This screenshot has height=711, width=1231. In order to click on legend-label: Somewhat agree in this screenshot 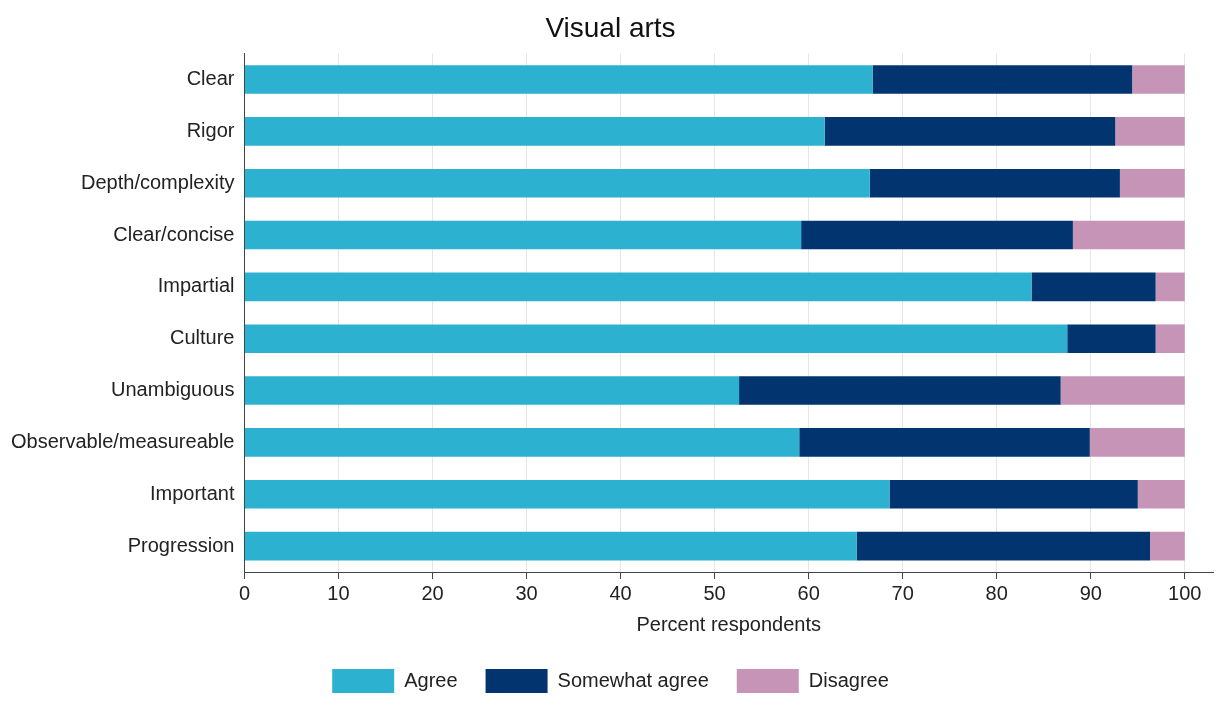, I will do `click(633, 679)`.